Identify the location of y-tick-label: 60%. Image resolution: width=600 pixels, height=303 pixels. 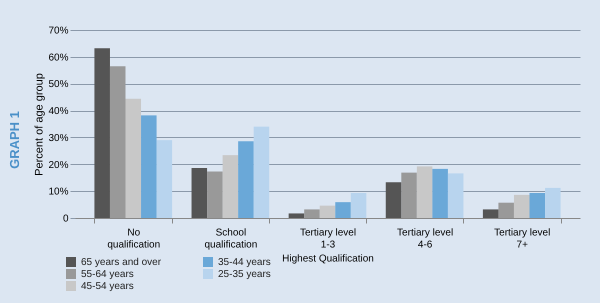
(58, 58).